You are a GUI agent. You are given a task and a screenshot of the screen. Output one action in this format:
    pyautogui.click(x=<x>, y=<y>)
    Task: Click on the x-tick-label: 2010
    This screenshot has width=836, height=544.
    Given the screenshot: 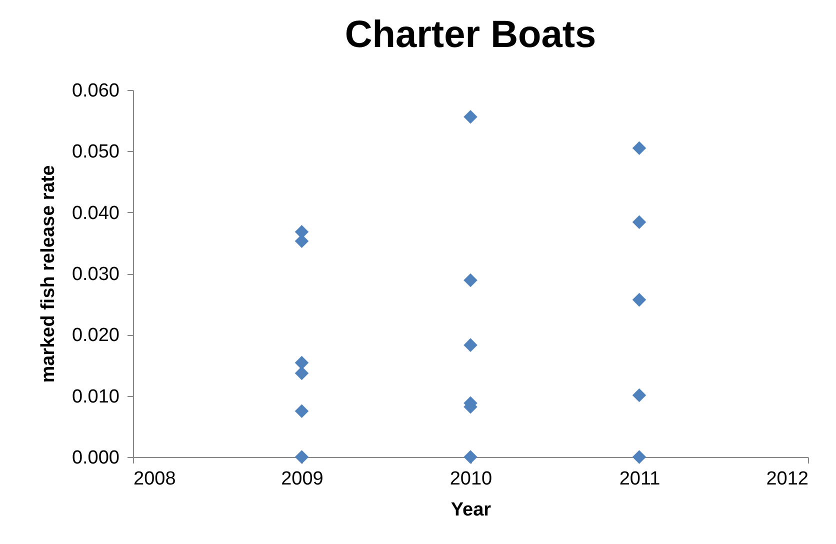 What is the action you would take?
    pyautogui.click(x=471, y=479)
    